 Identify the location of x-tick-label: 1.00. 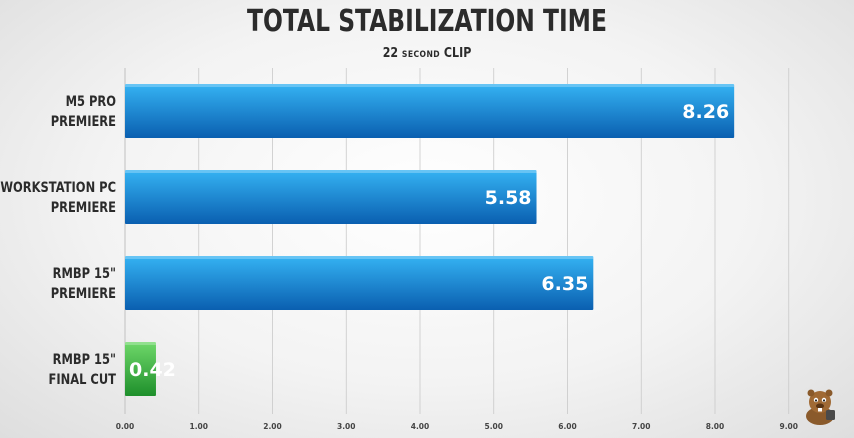
(198, 426).